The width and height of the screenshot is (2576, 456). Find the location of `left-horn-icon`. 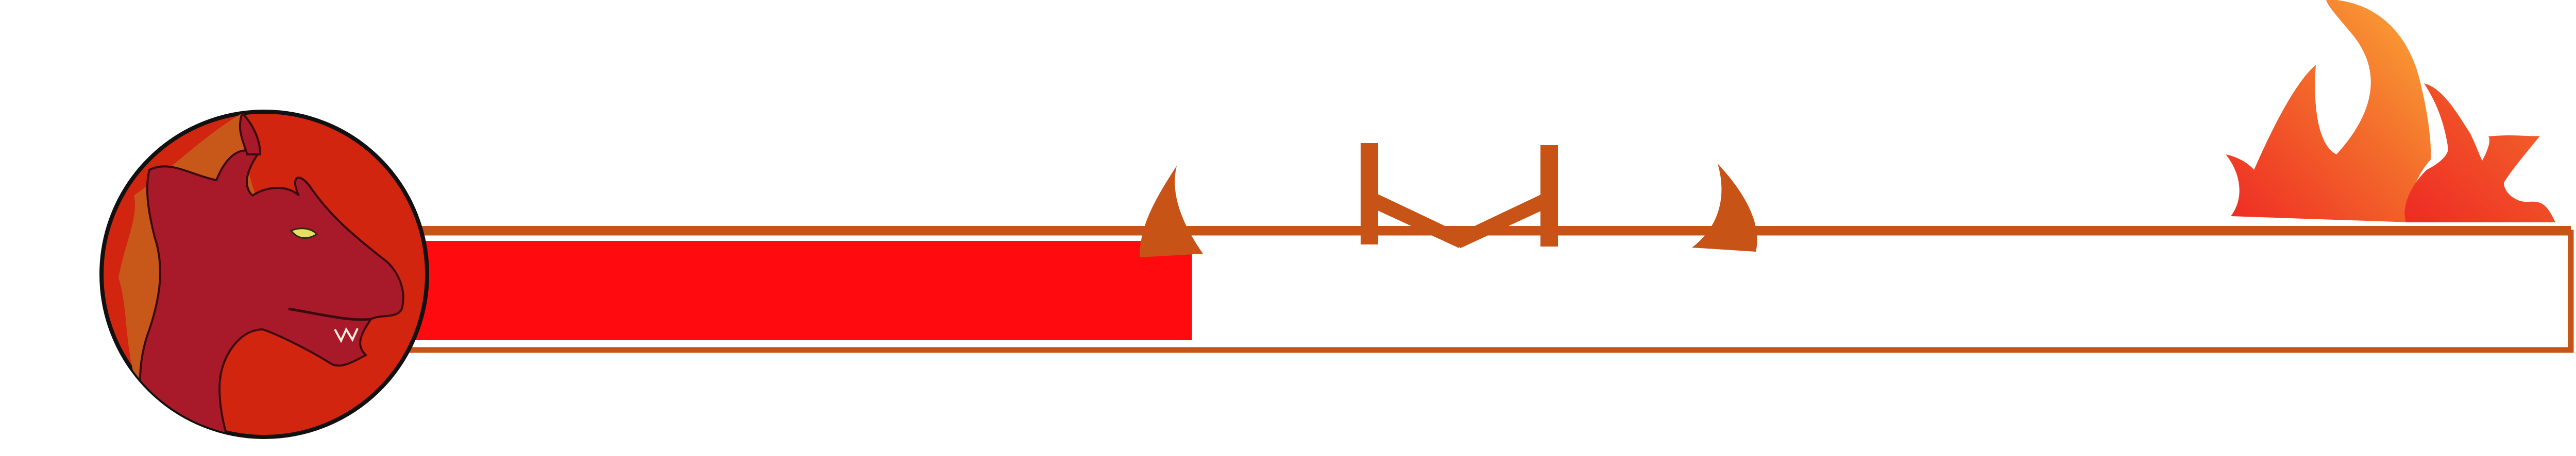

left-horn-icon is located at coordinates (1171, 211).